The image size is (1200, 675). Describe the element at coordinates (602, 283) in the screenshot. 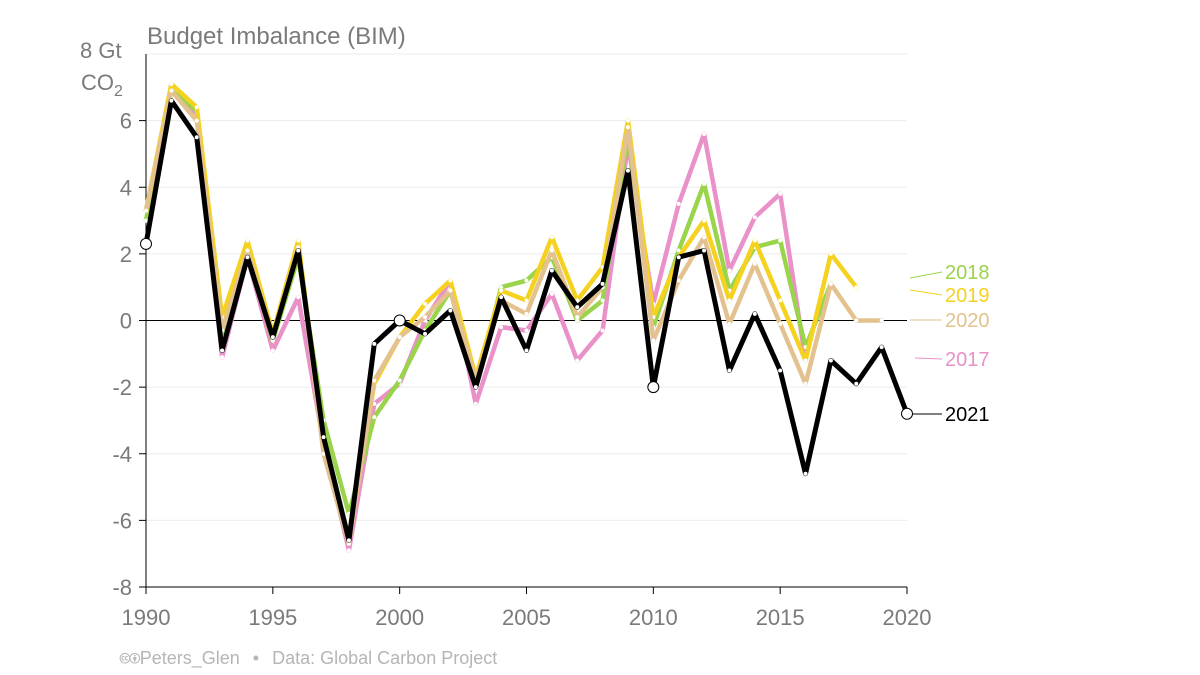

I see `point-2021-2008` at that location.